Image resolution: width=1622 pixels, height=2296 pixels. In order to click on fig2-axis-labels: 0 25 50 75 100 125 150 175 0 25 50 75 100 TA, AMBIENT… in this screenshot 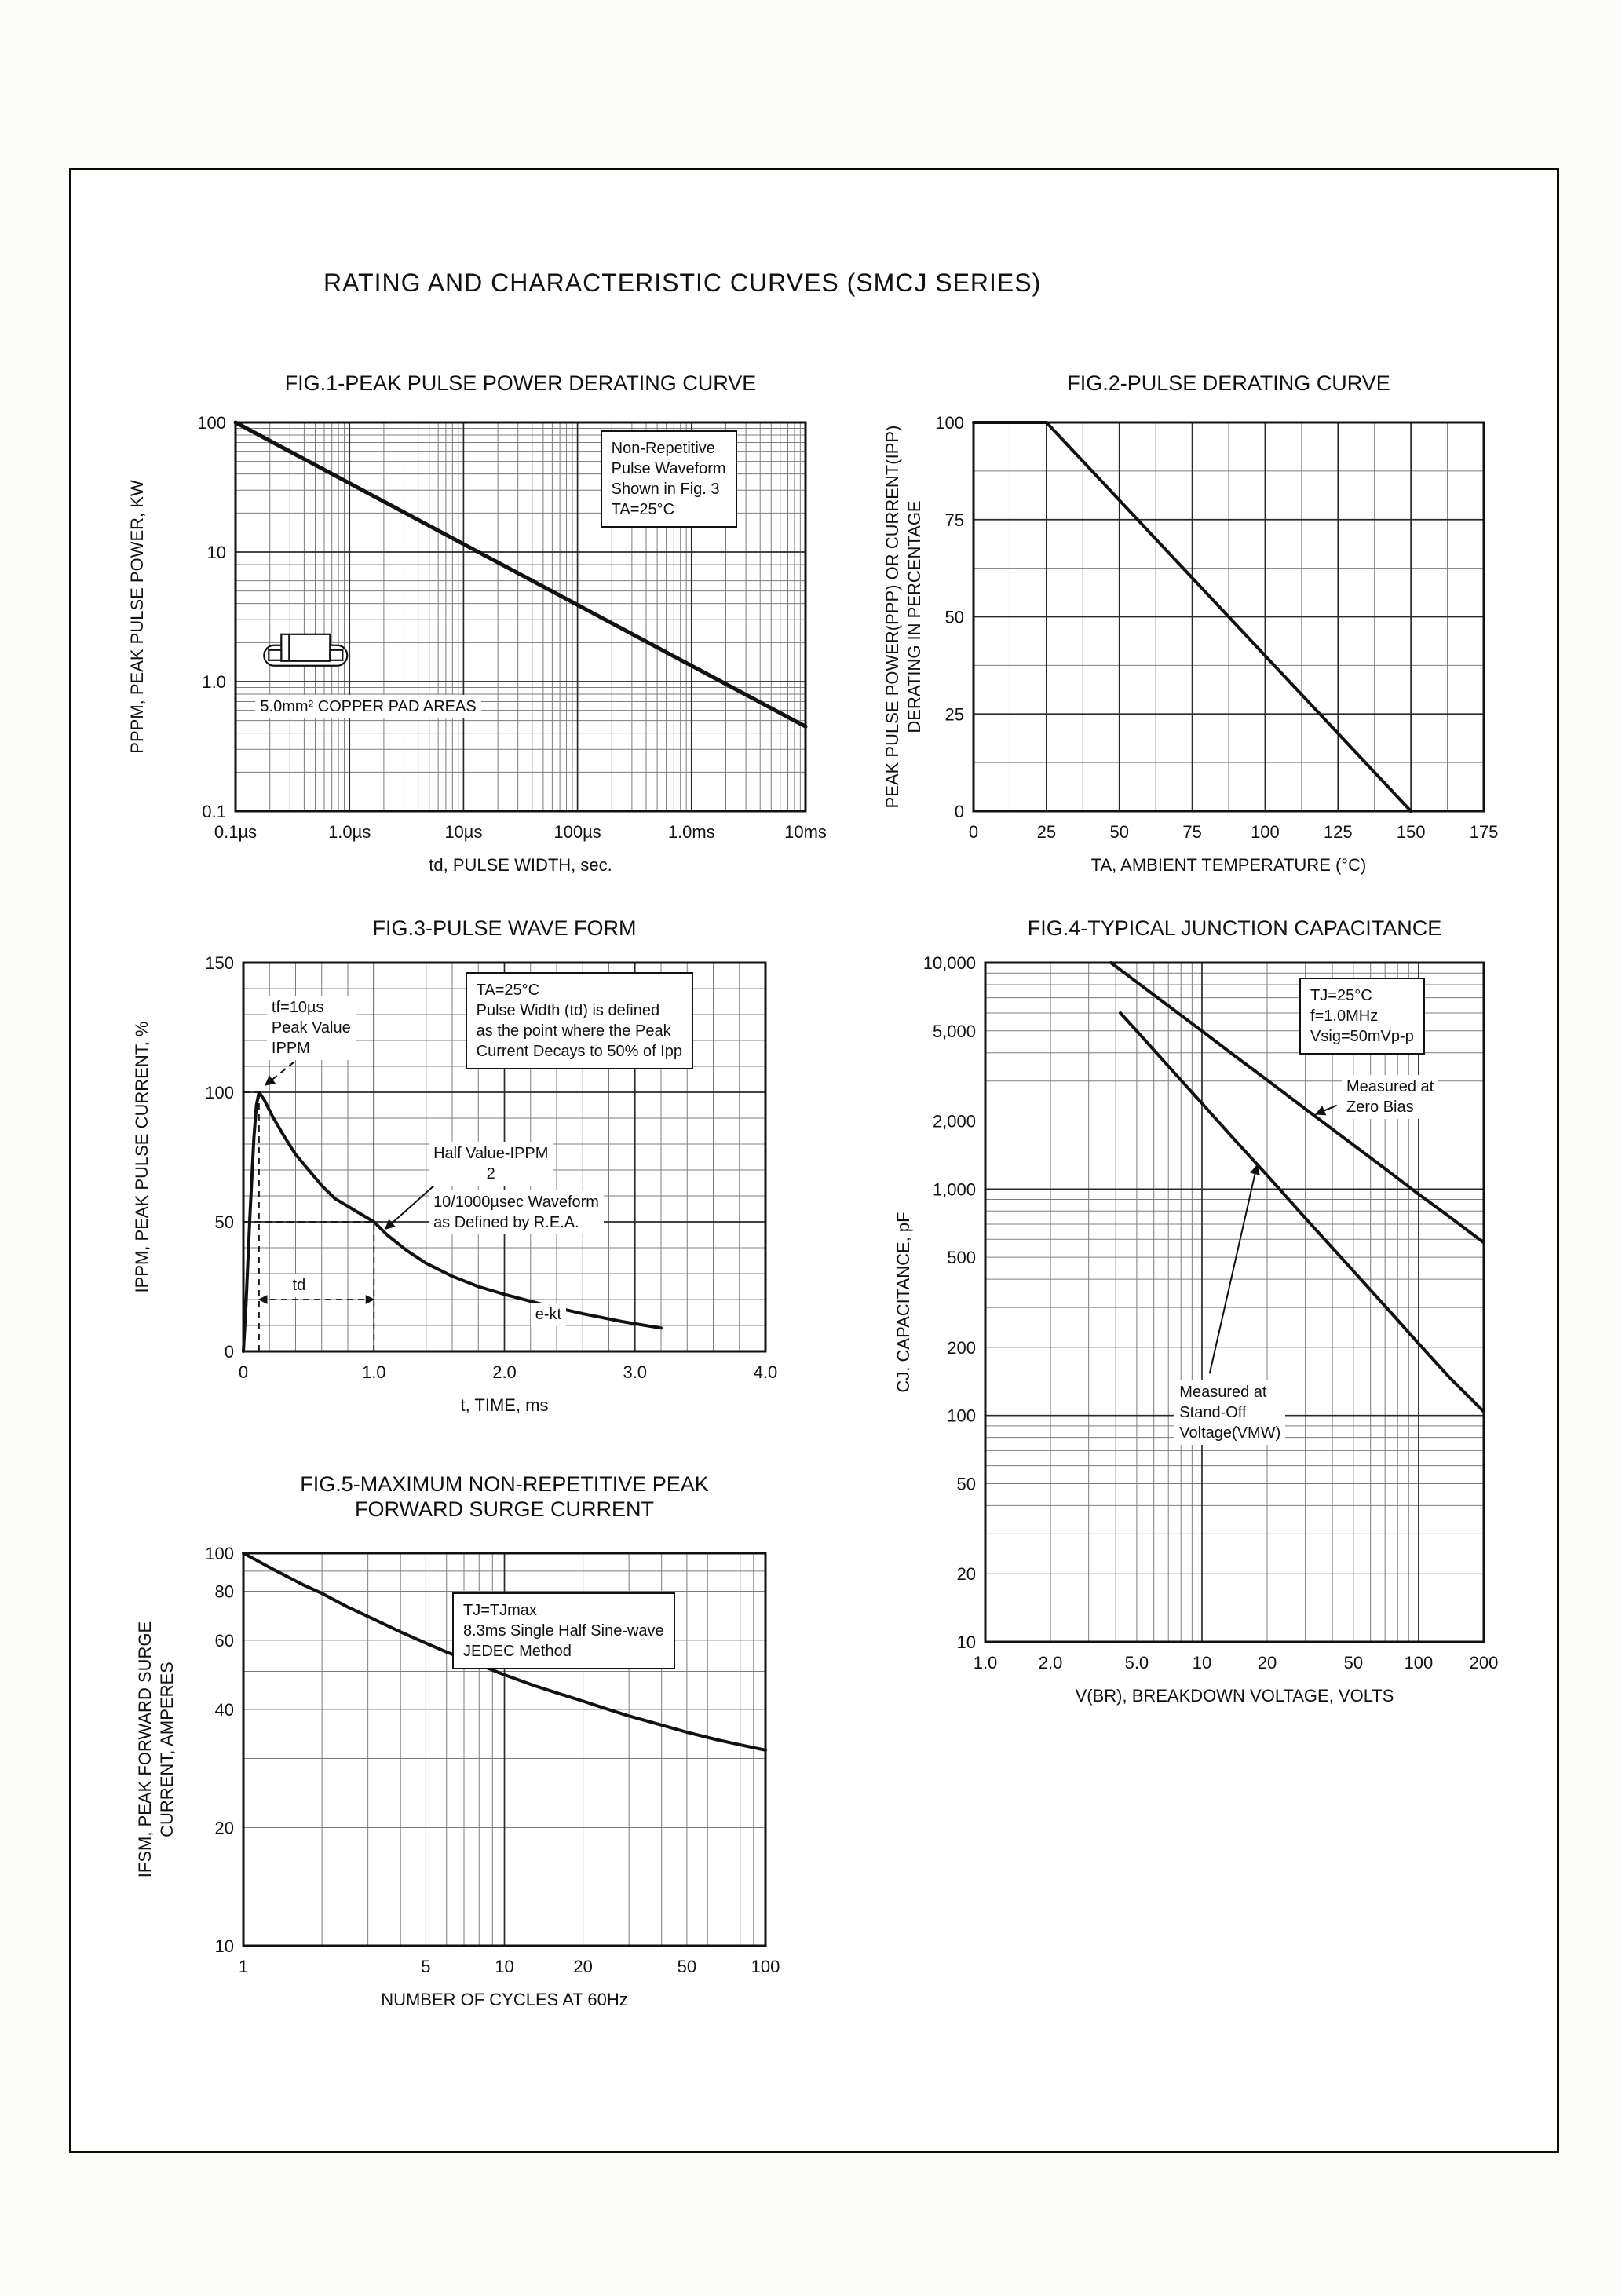, I will do `click(1190, 644)`.